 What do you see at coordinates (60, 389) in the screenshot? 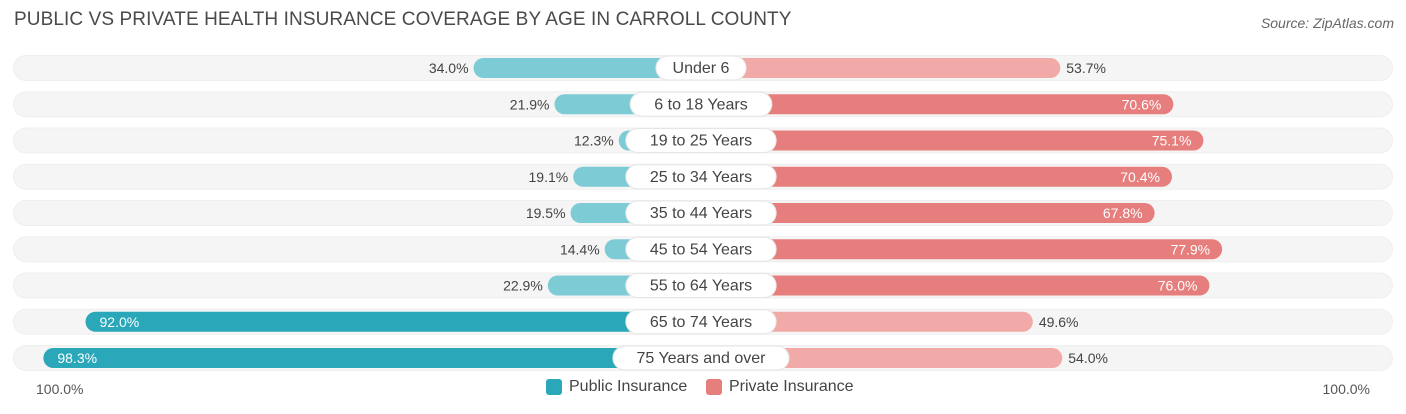
I see `axis-left-label: 100.0%` at bounding box center [60, 389].